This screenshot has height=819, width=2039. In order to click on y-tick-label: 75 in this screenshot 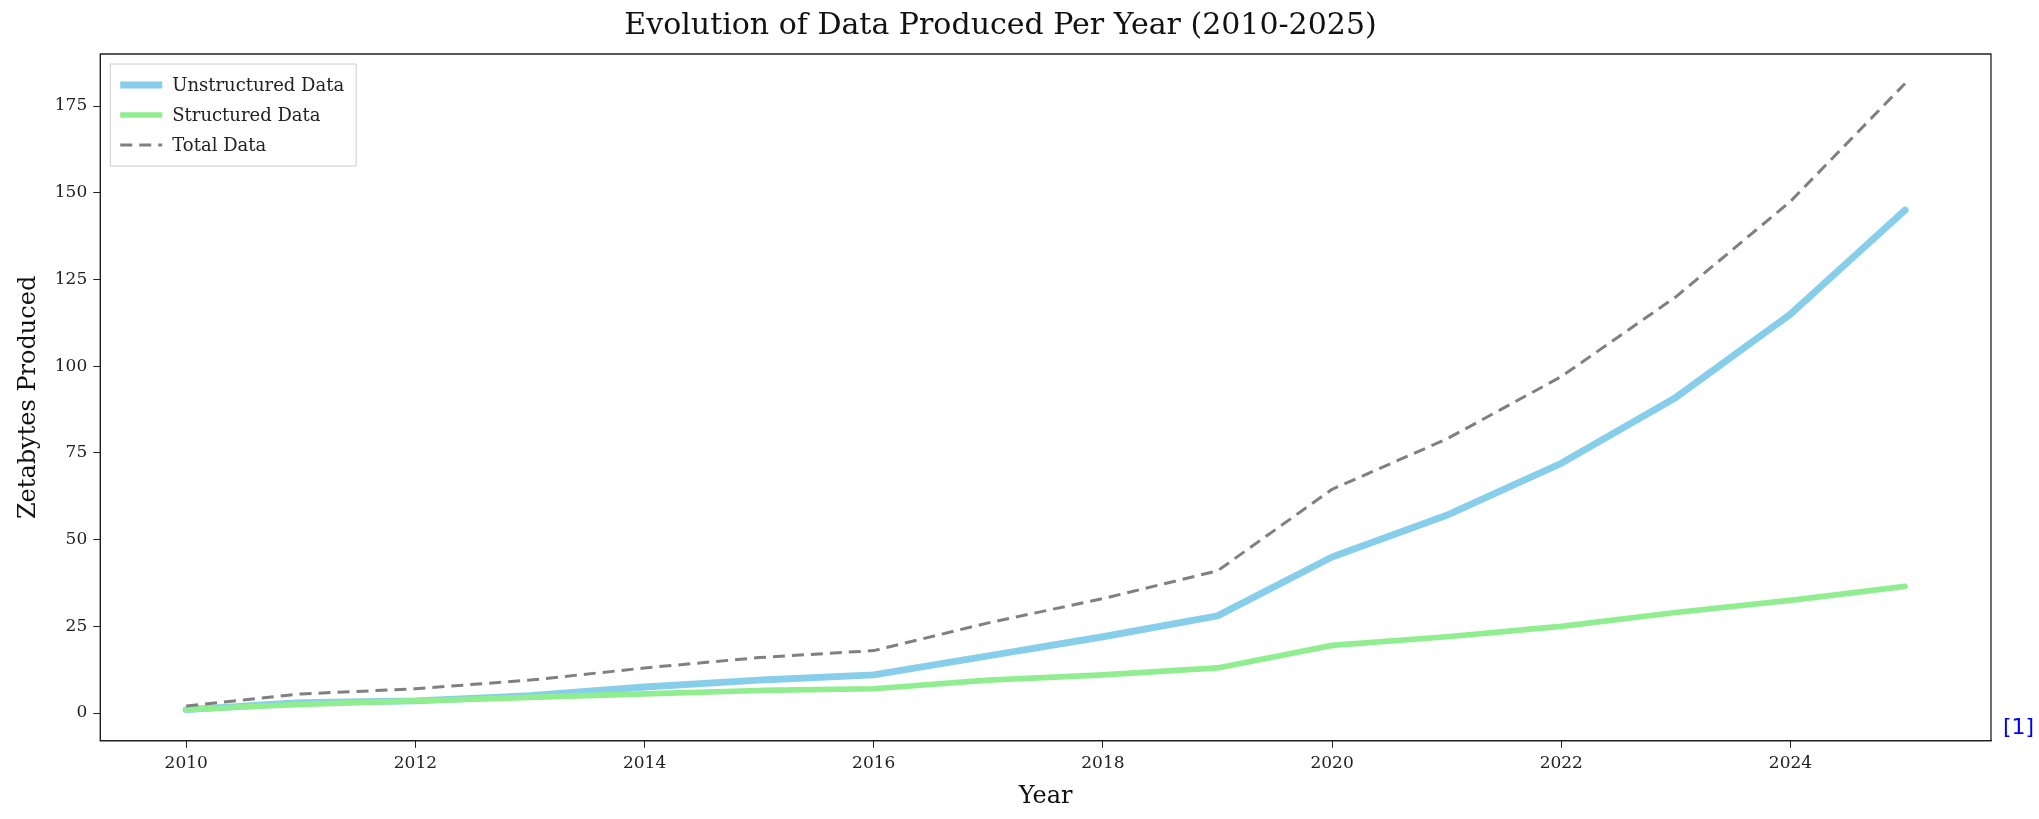, I will do `click(76, 451)`.